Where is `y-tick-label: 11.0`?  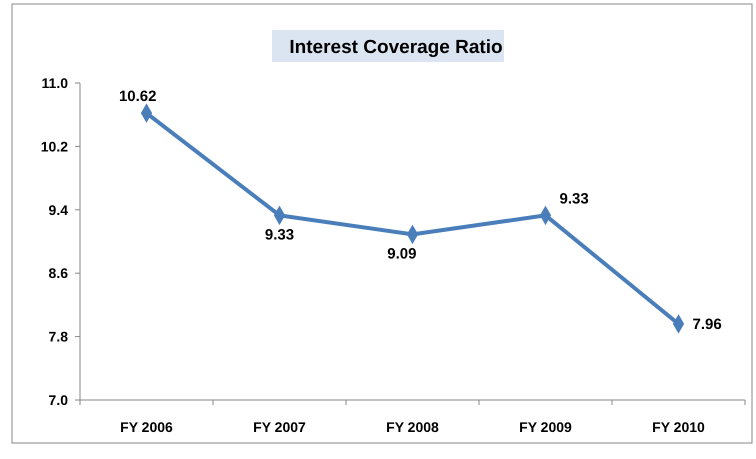
y-tick-label: 11.0 is located at coordinates (55, 83).